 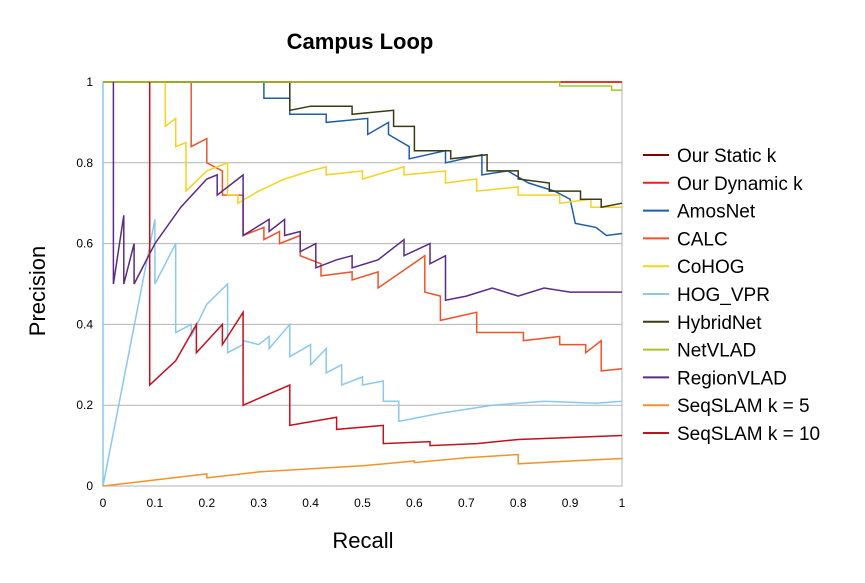 What do you see at coordinates (84, 284) in the screenshot?
I see `y-axis-ticks: 0 0.2 0.4 0.6 0.8 1` at bounding box center [84, 284].